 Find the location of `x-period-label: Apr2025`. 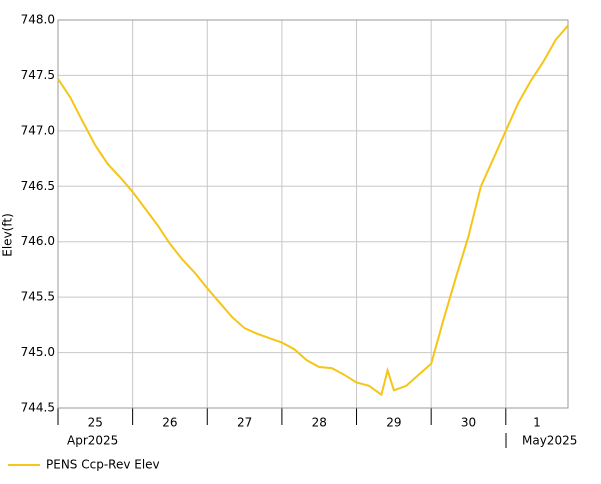

x-period-label: Apr2025 is located at coordinates (92, 441).